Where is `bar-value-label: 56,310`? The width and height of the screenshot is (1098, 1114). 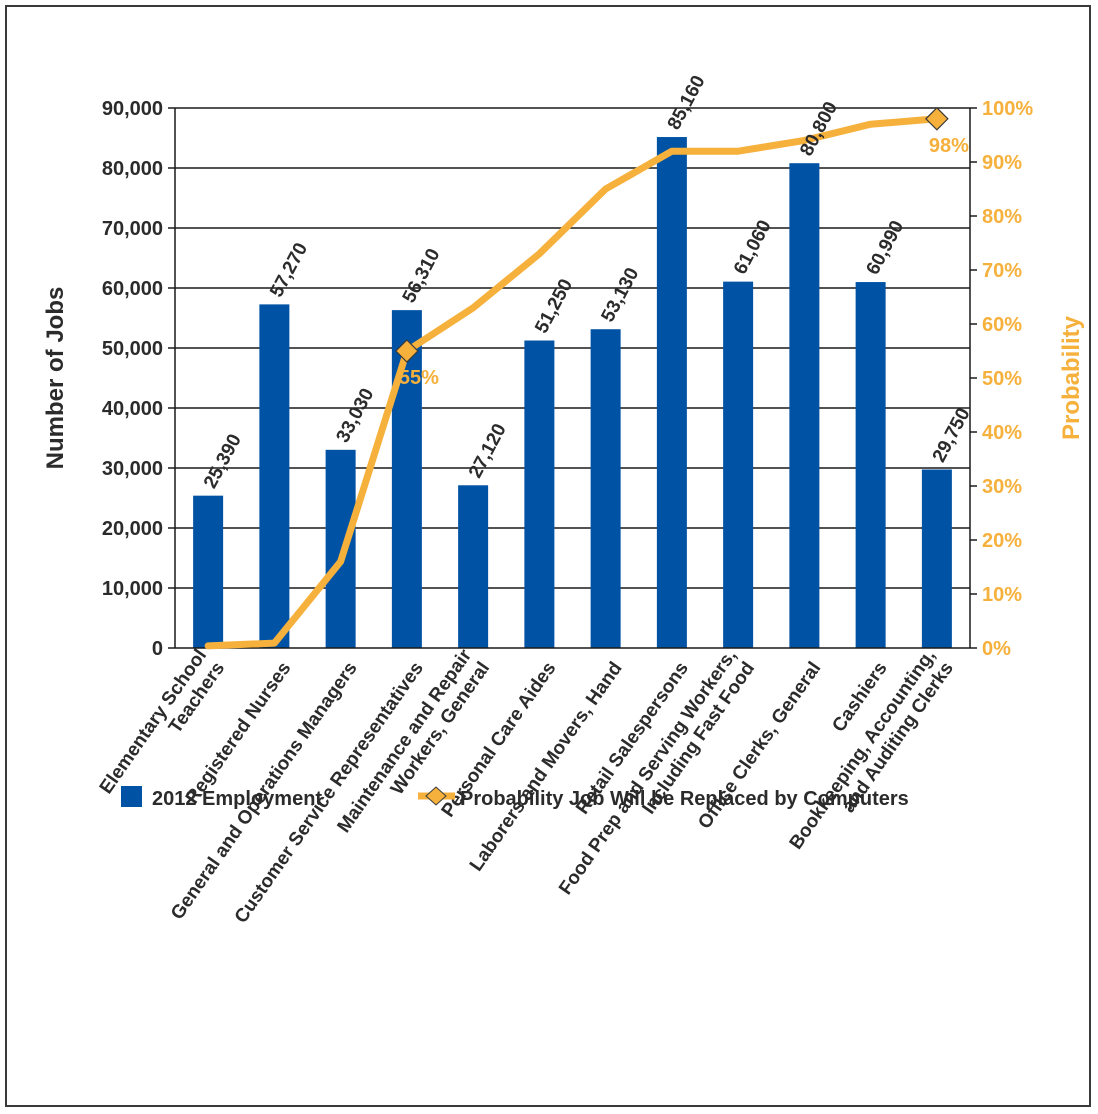 bar-value-label: 56,310 is located at coordinates (422, 275).